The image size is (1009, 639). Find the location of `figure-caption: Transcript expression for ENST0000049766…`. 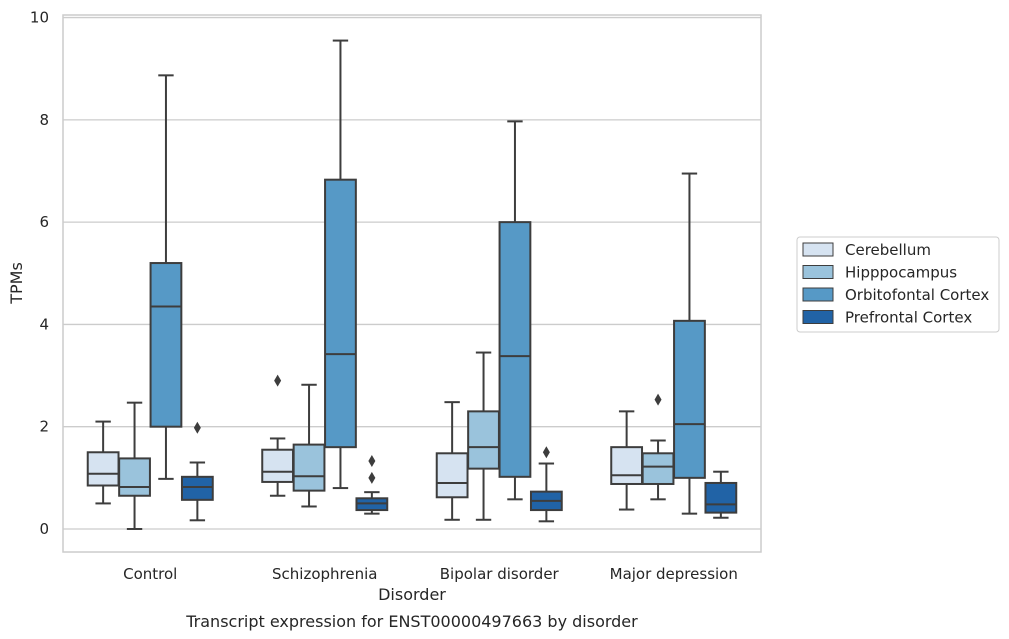

figure-caption: Transcript expression for ENST0000049766… is located at coordinates (411, 621).